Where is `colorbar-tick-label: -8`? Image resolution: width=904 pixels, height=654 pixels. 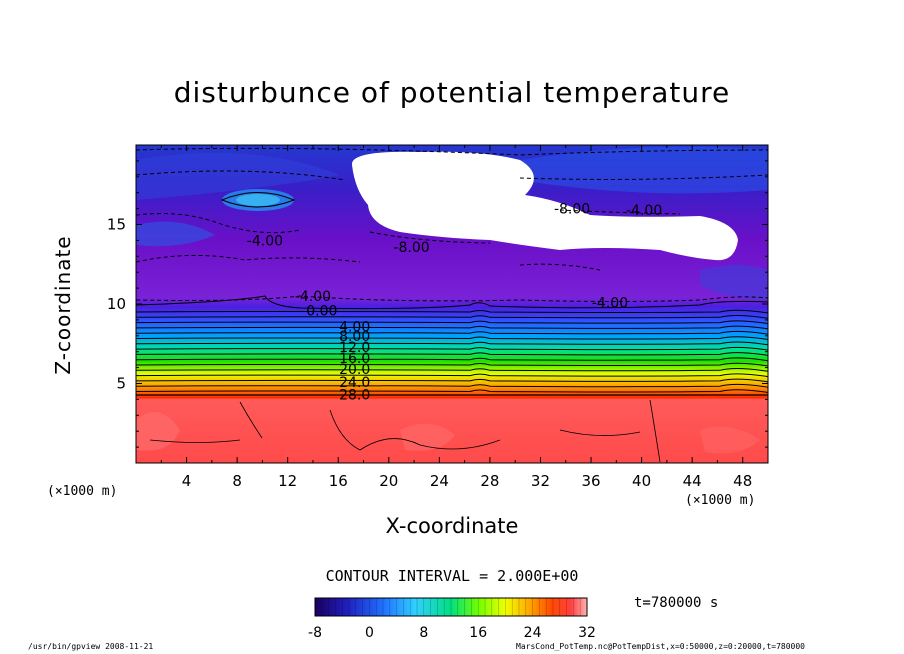
colorbar-tick-label: -8 is located at coordinates (315, 633).